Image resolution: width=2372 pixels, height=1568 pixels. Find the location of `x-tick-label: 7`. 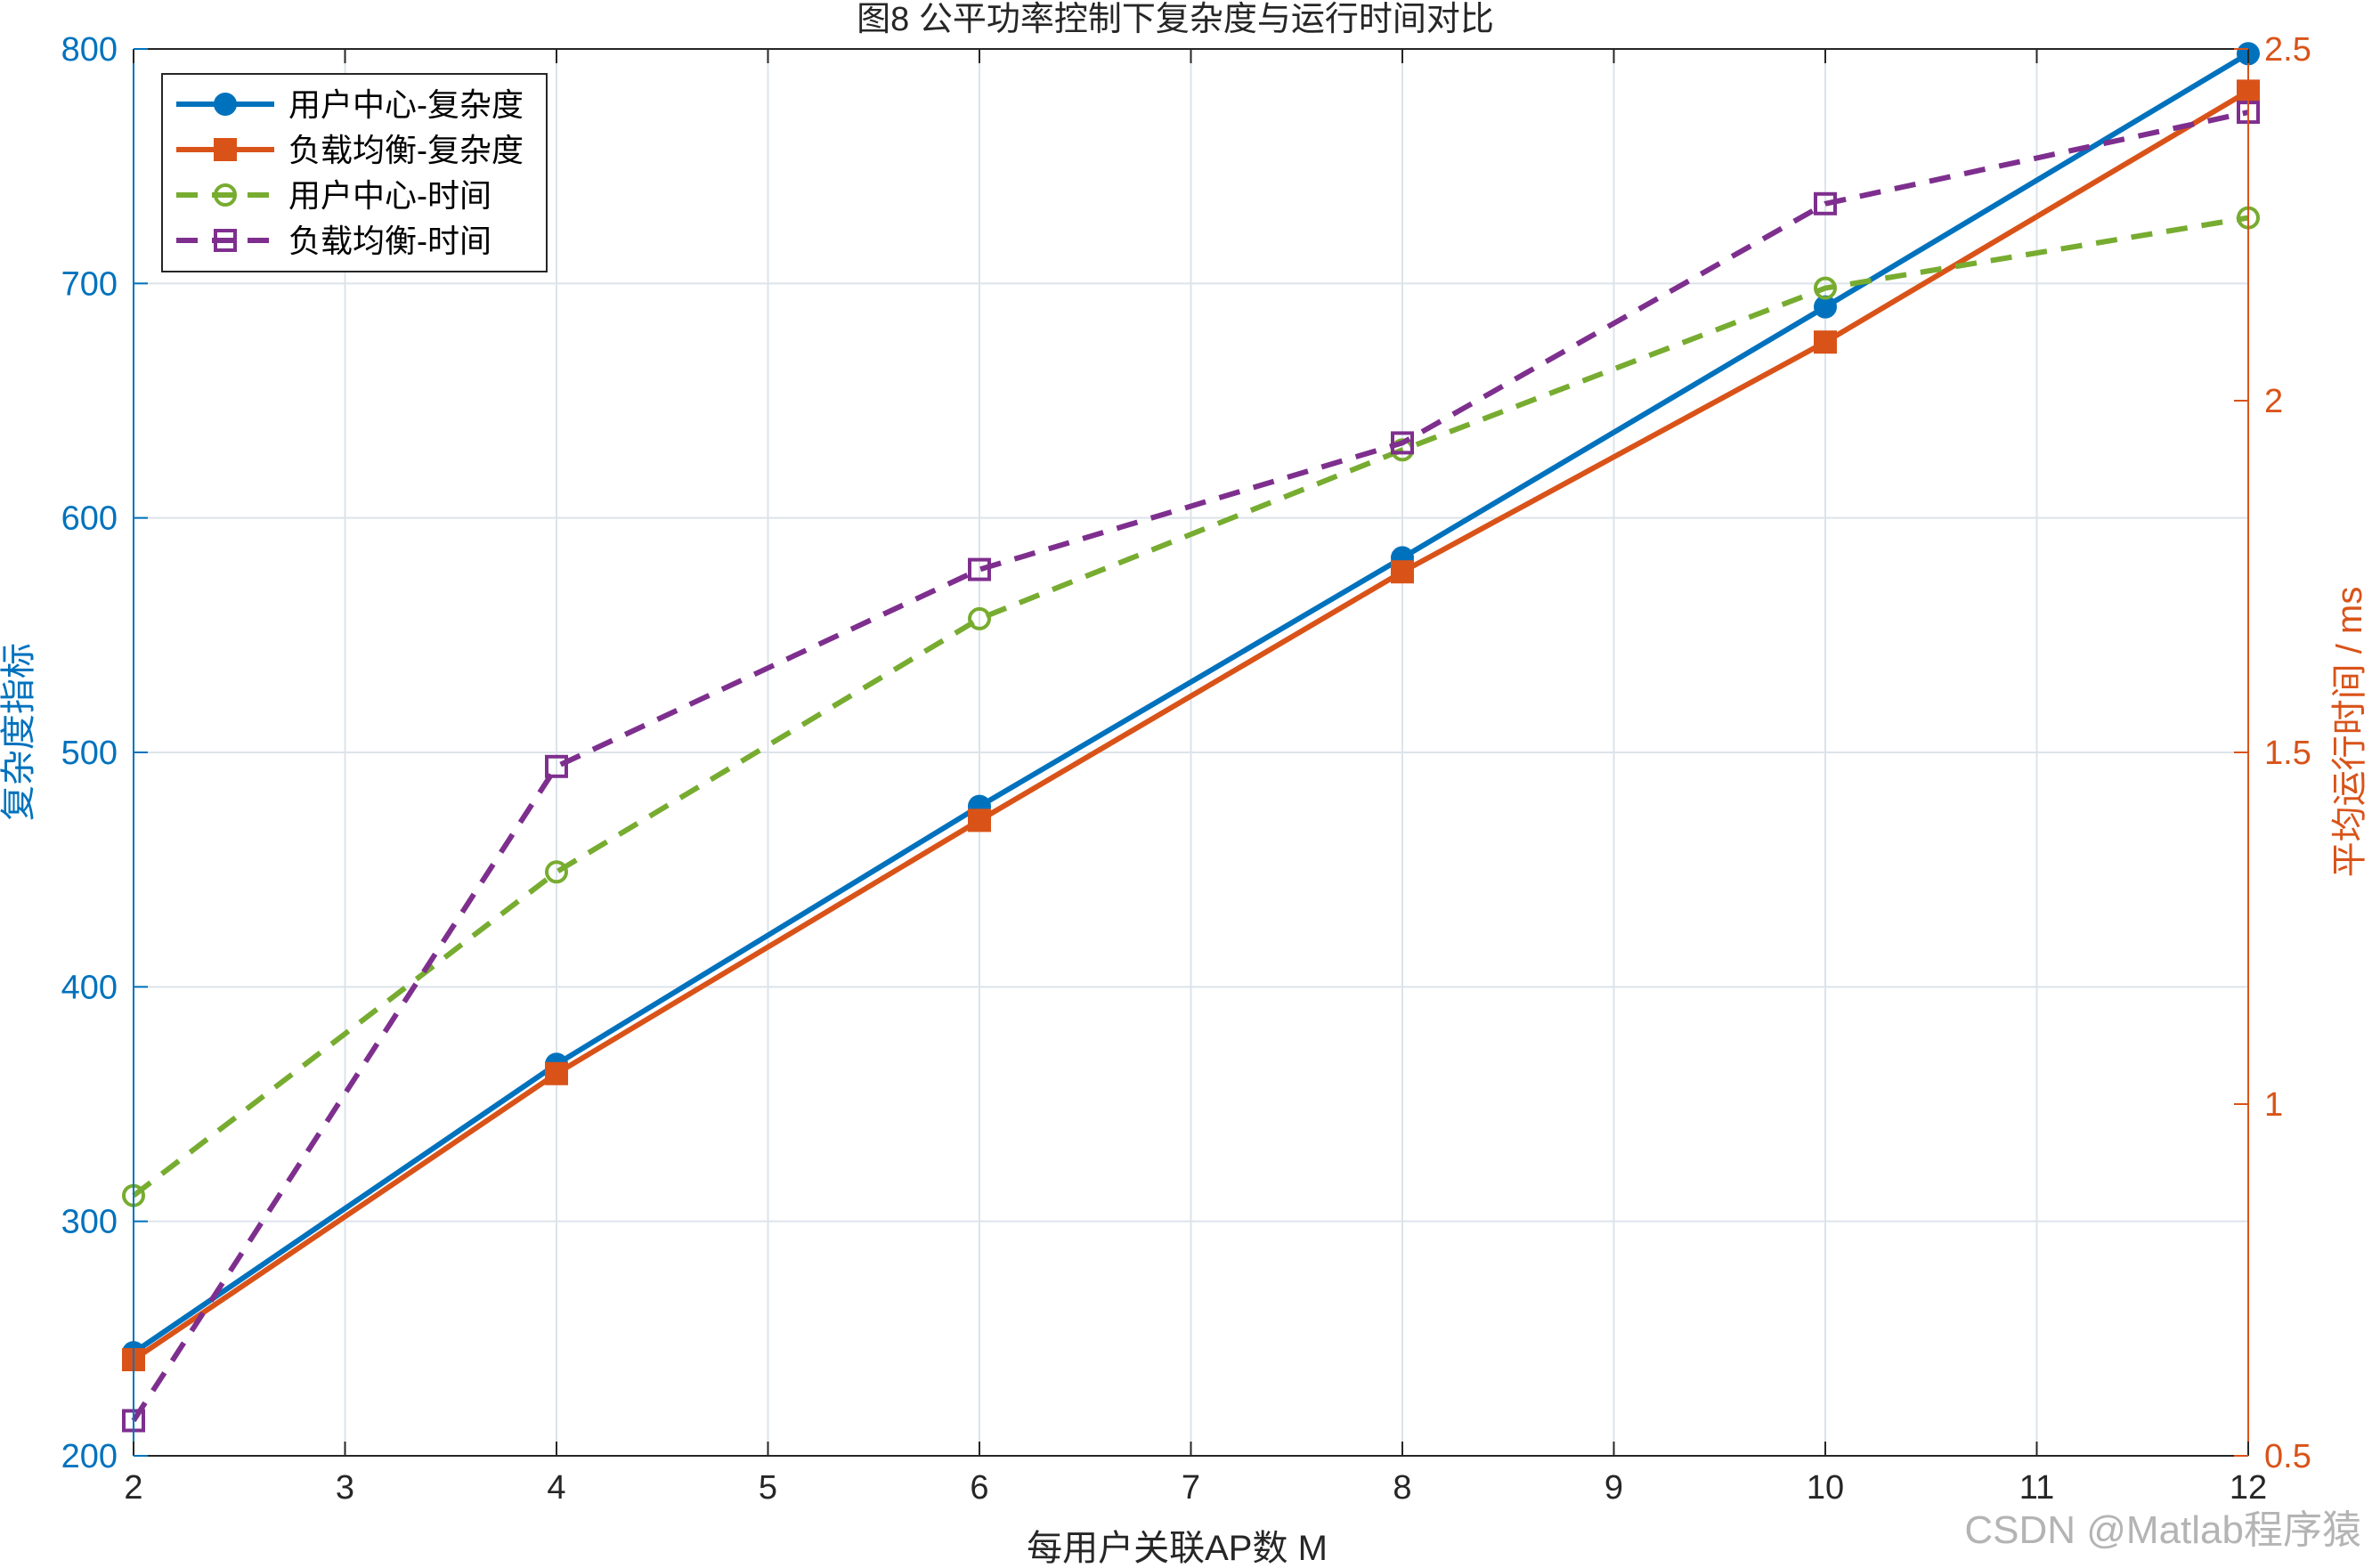

x-tick-label: 7 is located at coordinates (1191, 1488).